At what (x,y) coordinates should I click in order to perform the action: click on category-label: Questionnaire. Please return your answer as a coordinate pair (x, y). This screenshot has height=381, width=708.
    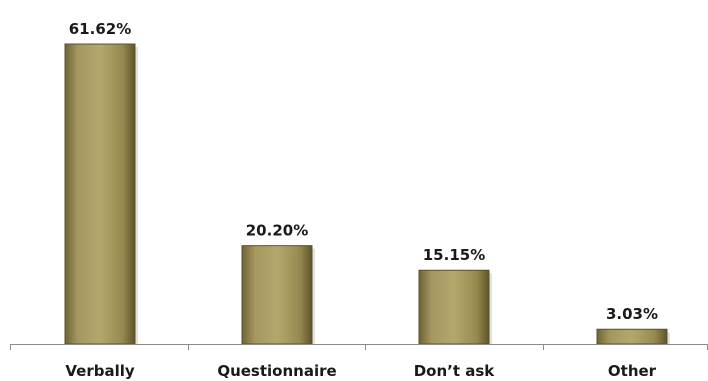
    Looking at the image, I should click on (276, 371).